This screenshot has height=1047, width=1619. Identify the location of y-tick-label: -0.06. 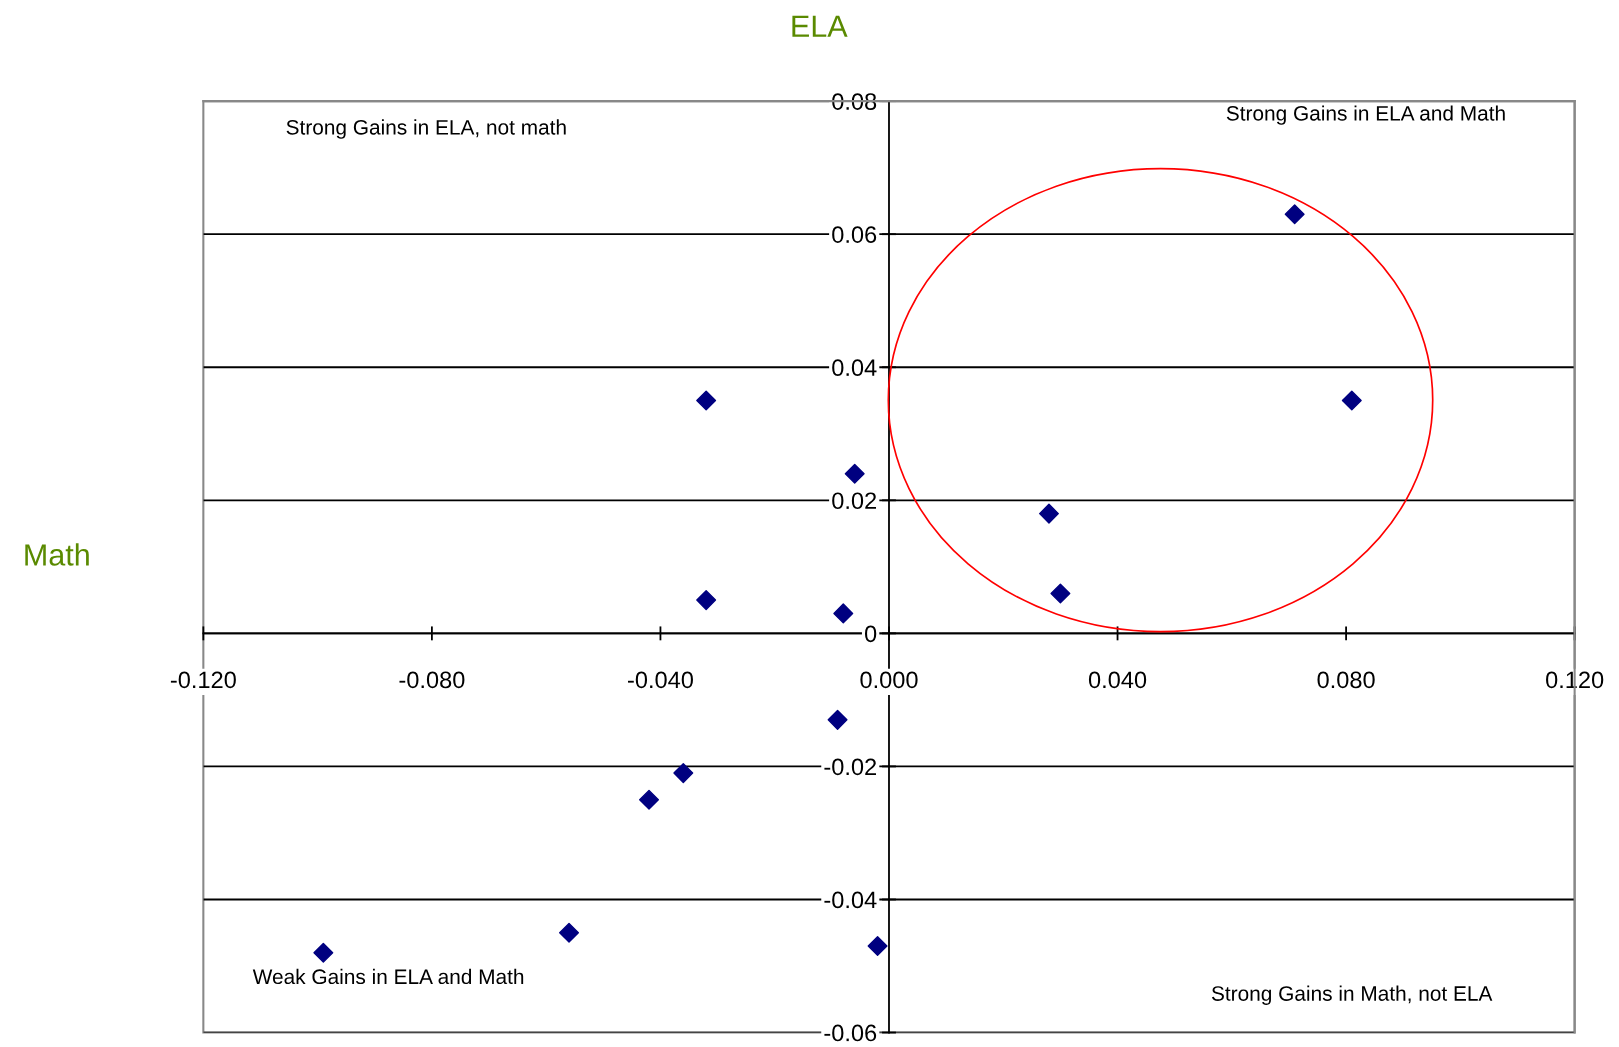
(850, 1033).